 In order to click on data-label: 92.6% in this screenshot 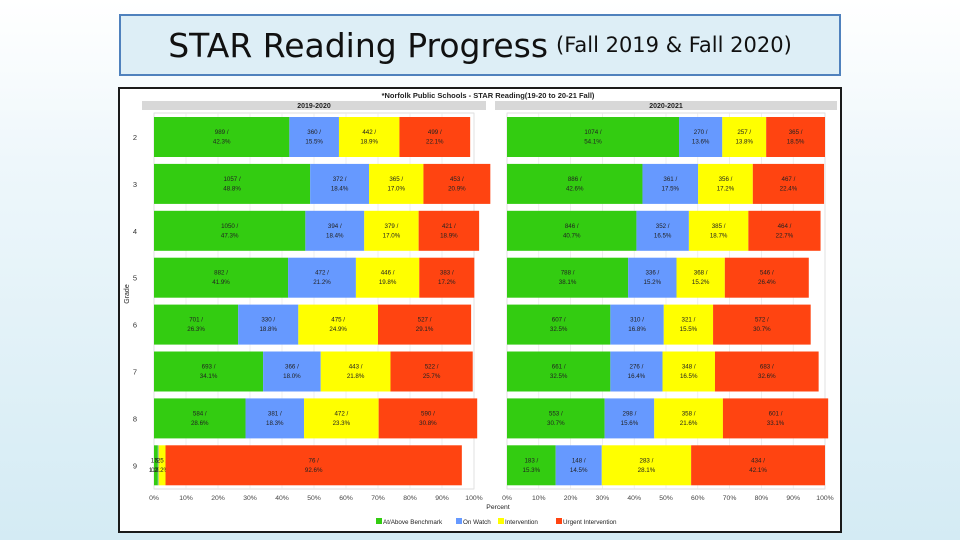, I will do `click(314, 470)`.